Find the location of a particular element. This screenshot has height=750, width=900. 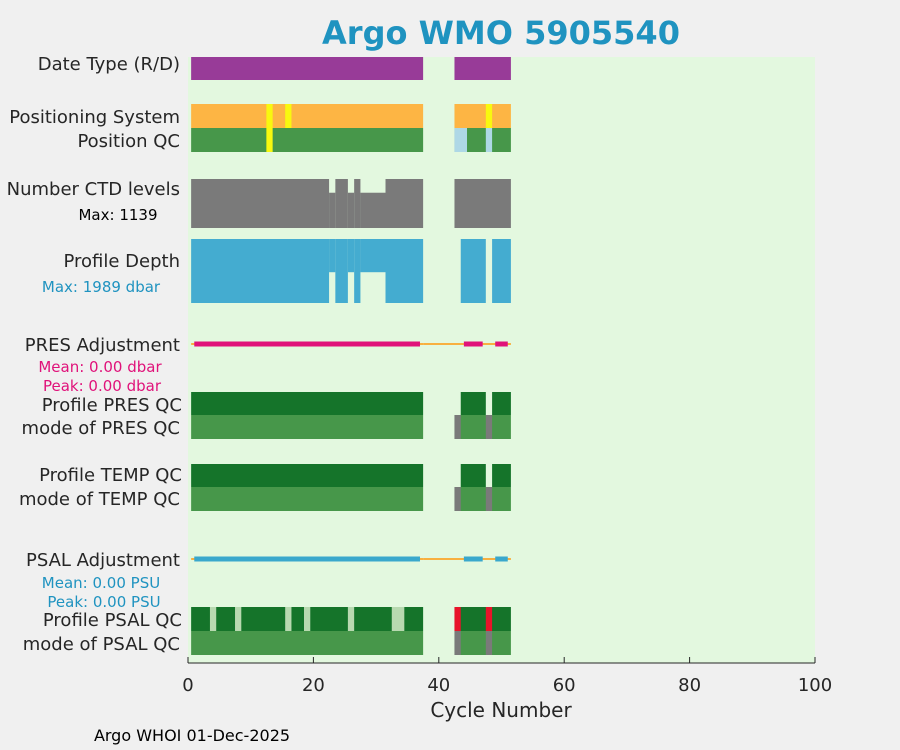

label-profile-temp-qc: Profile TEMP QC is located at coordinates (110, 475).